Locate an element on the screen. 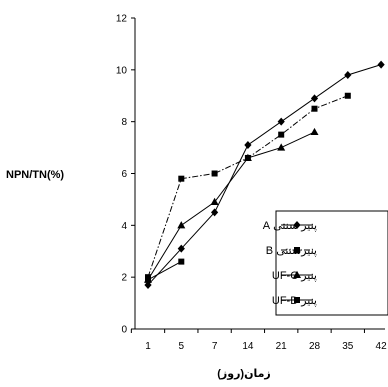 This screenshot has width=388, height=387. legend-label: پنیر UF-C is located at coordinates (294, 276).